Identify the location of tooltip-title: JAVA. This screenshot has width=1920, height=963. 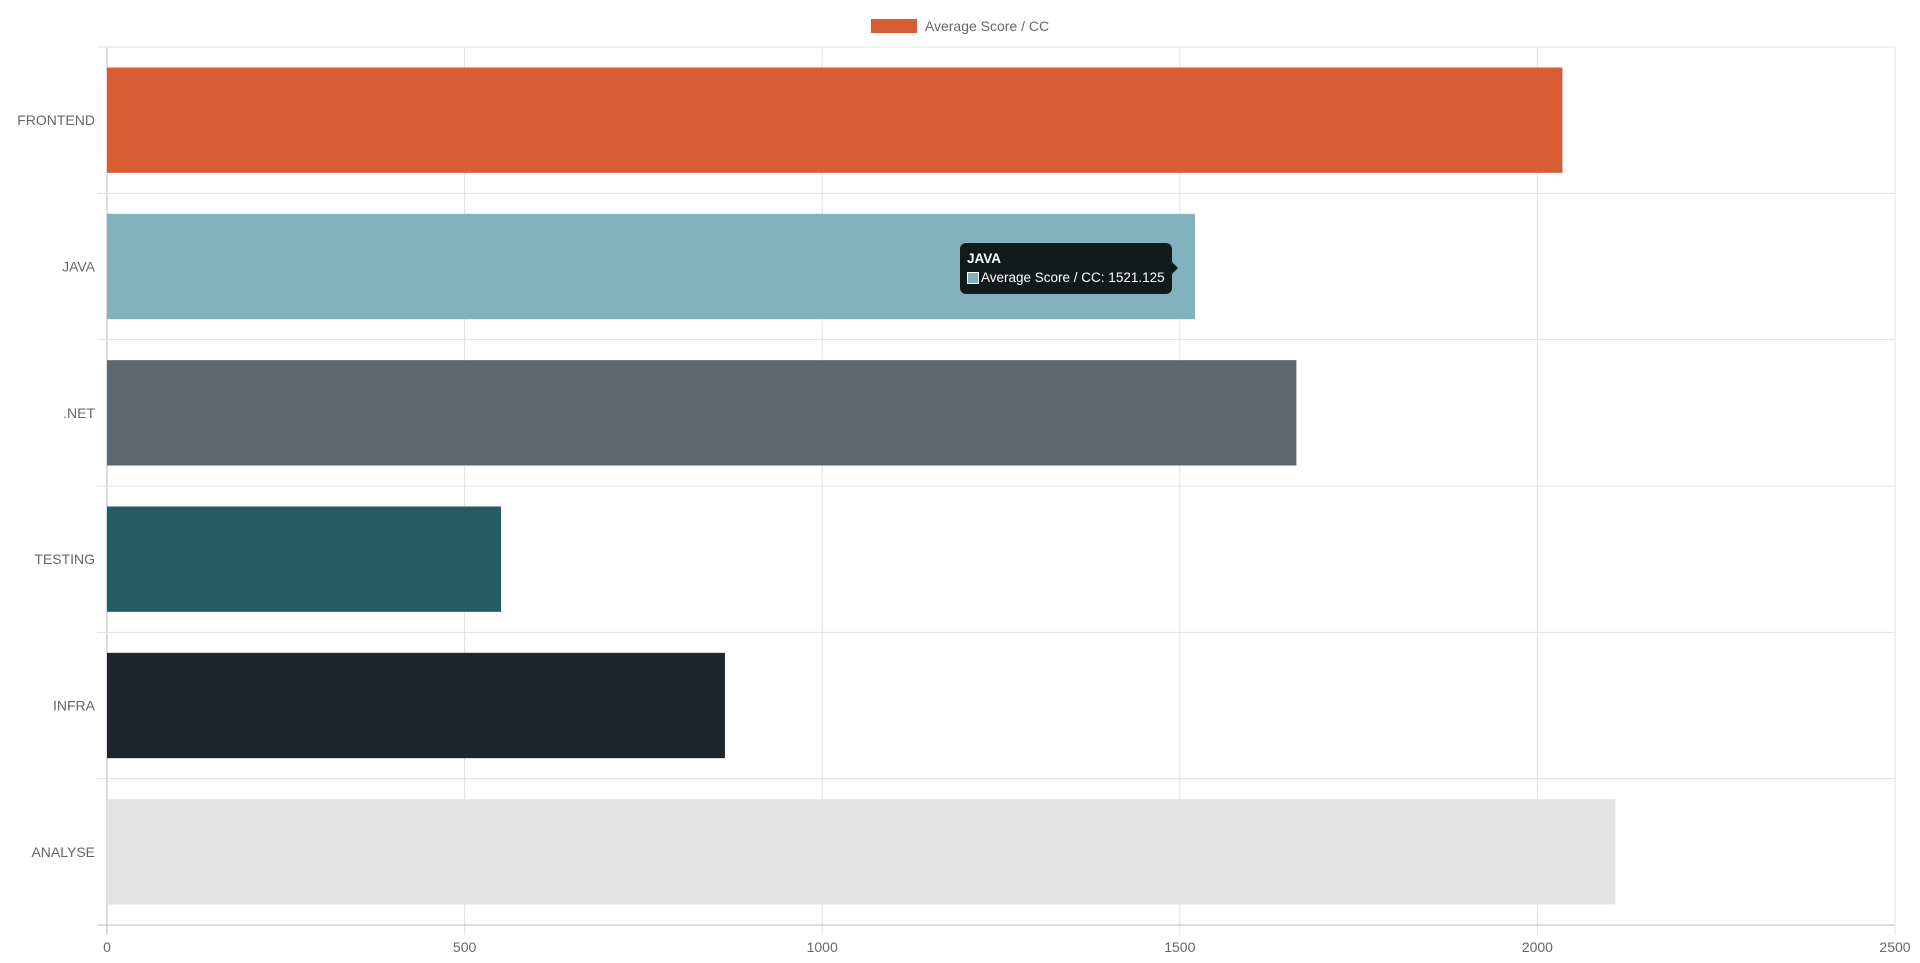
(984, 258).